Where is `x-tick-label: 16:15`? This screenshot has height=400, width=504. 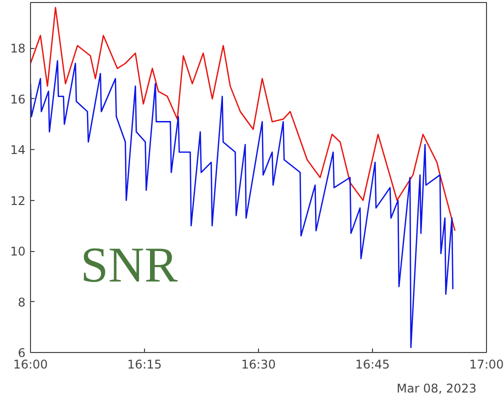 x-tick-label: 16:15 is located at coordinates (144, 365).